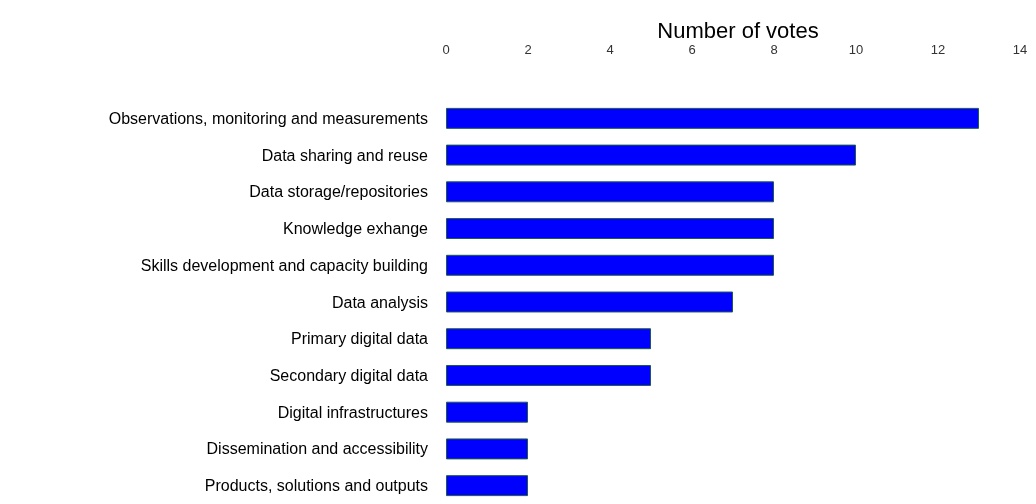  What do you see at coordinates (284, 265) in the screenshot?
I see `y-tick-label: Skills development and capacity building` at bounding box center [284, 265].